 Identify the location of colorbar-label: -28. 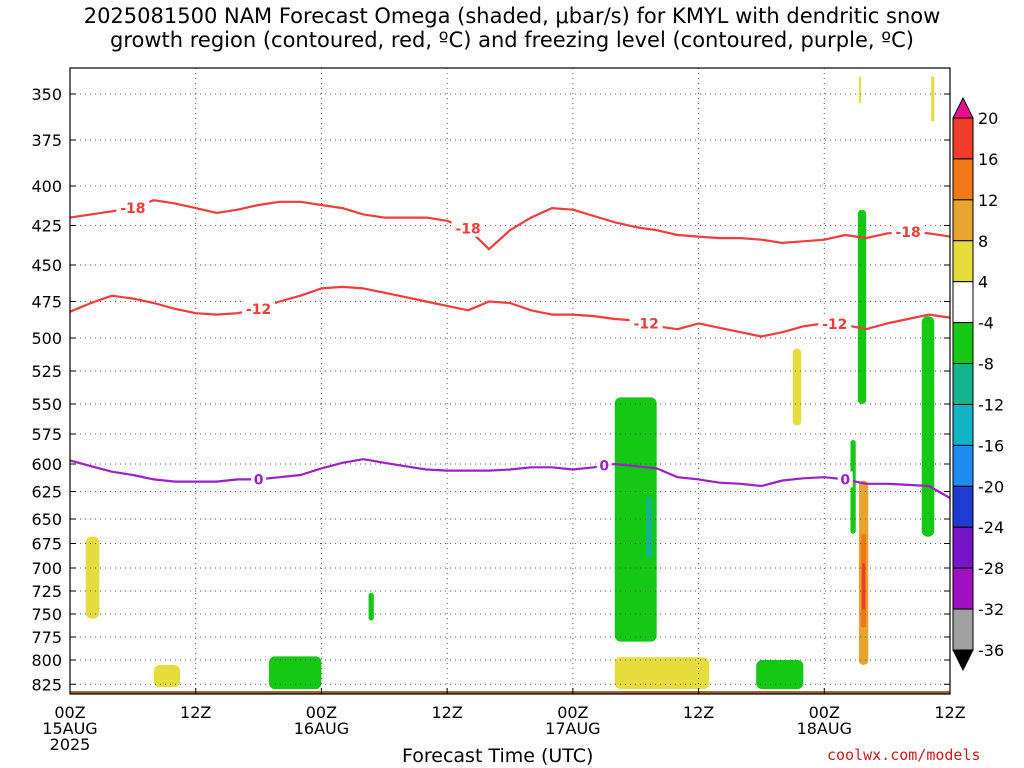
(991, 568).